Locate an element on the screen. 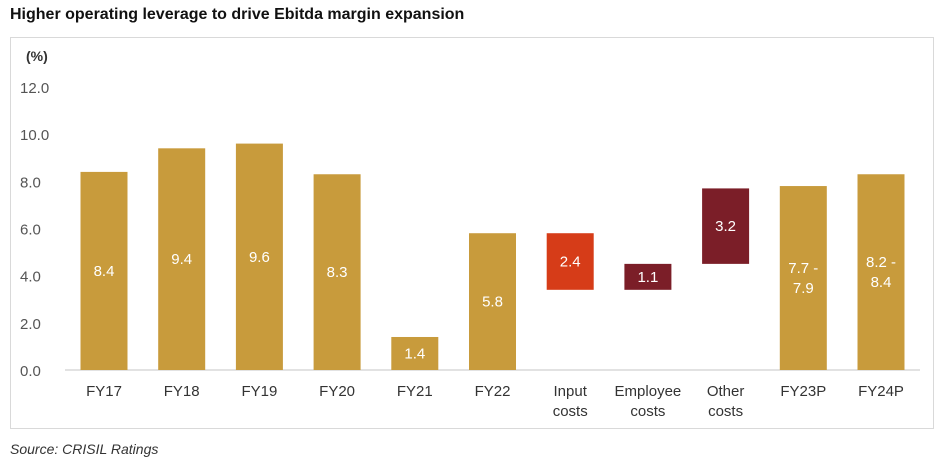  x-tick-label: Other is located at coordinates (726, 391).